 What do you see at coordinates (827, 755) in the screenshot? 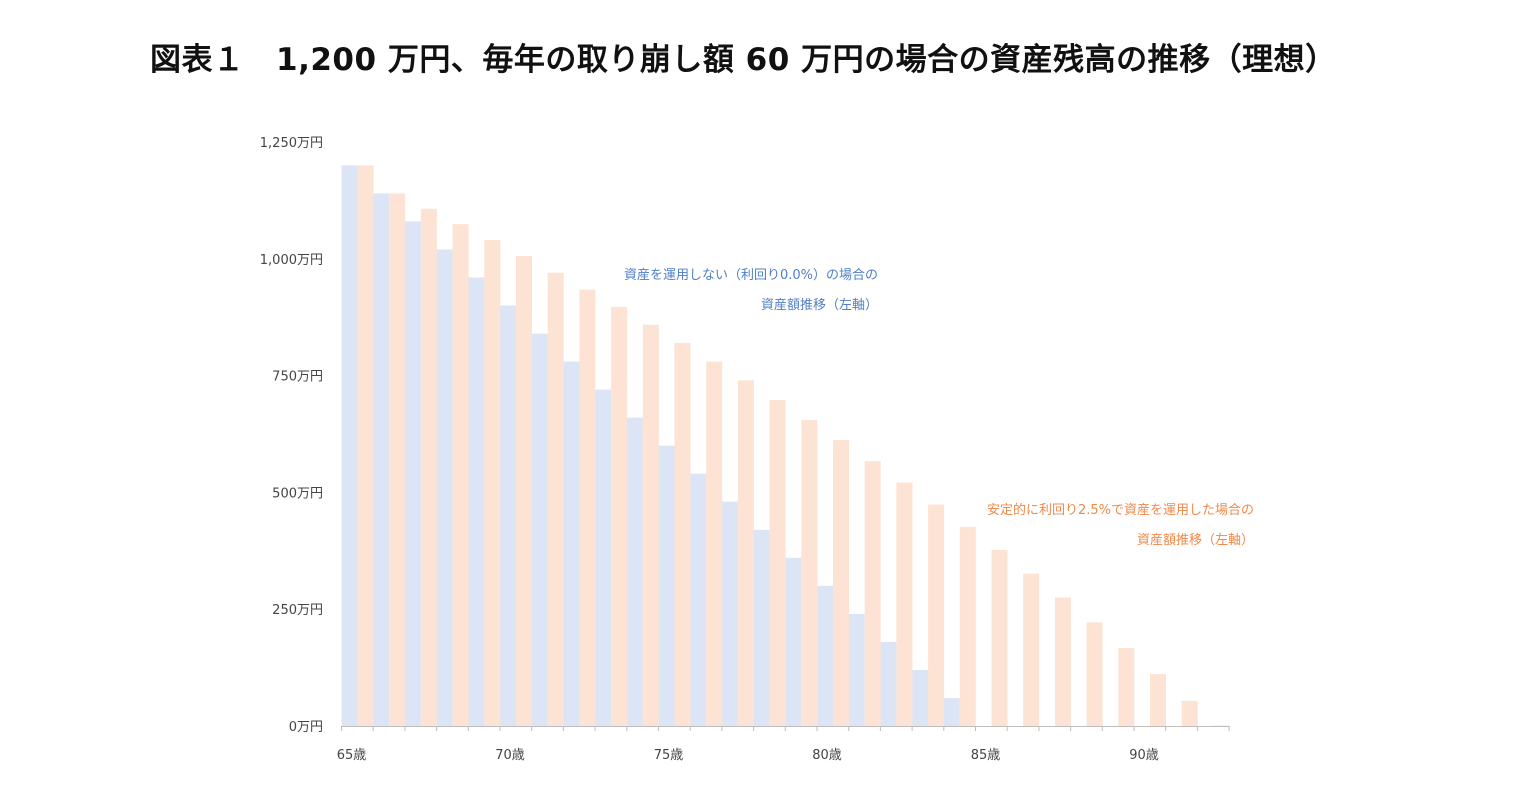
I see `x-tick-label: 80歳` at bounding box center [827, 755].